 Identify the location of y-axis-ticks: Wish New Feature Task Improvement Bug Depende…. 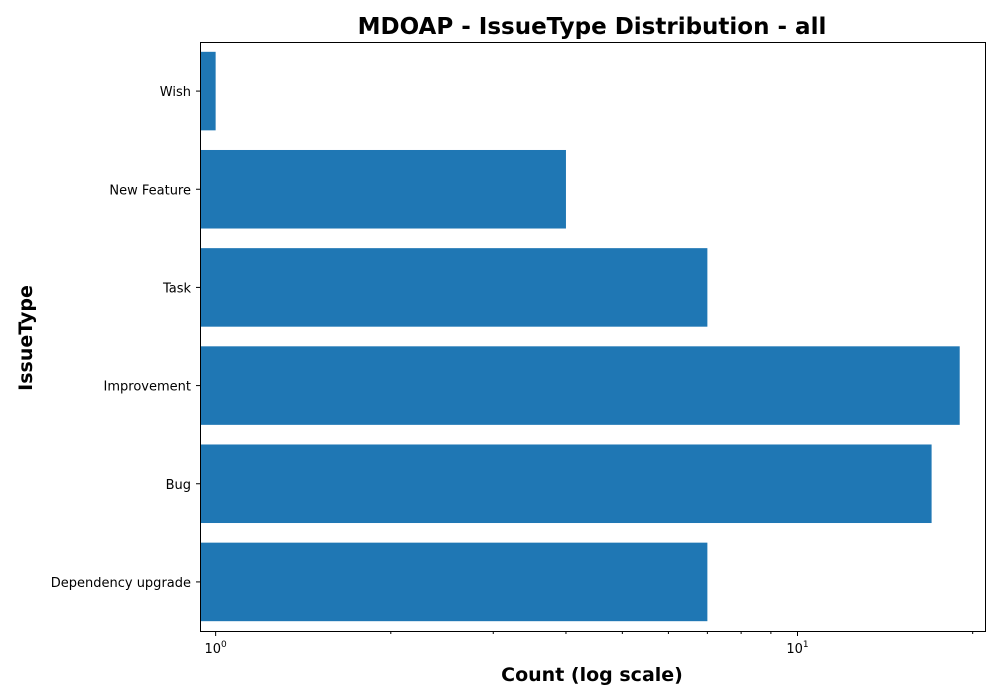
(125, 338).